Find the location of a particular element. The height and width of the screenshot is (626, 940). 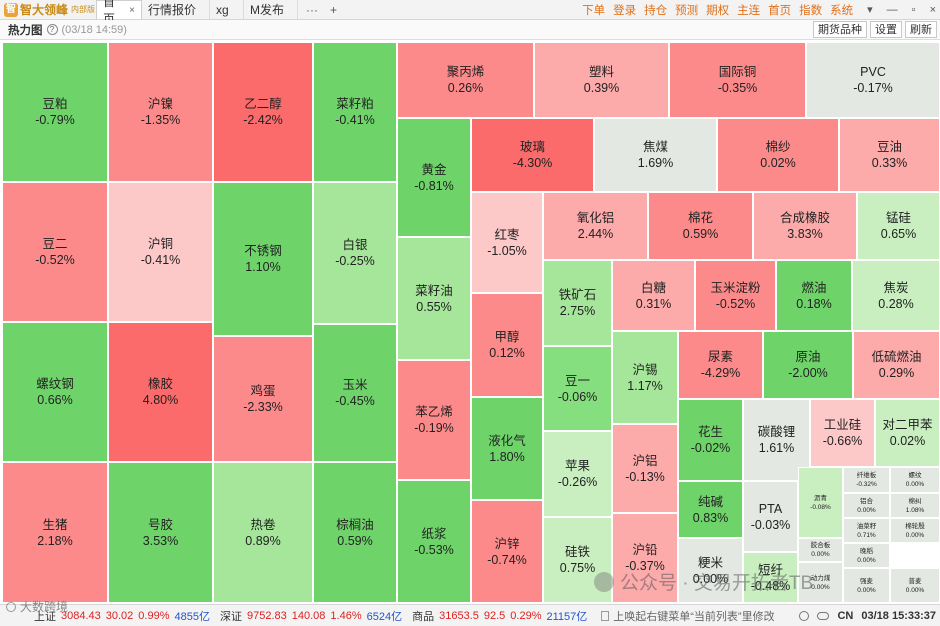

dropdown-icon: ▾ is located at coordinates (870, 10).